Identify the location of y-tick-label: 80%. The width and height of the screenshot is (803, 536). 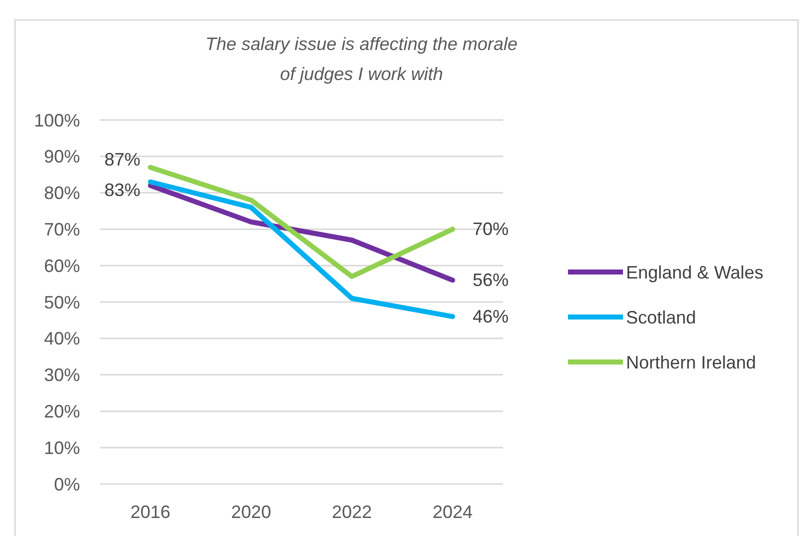
(62, 193).